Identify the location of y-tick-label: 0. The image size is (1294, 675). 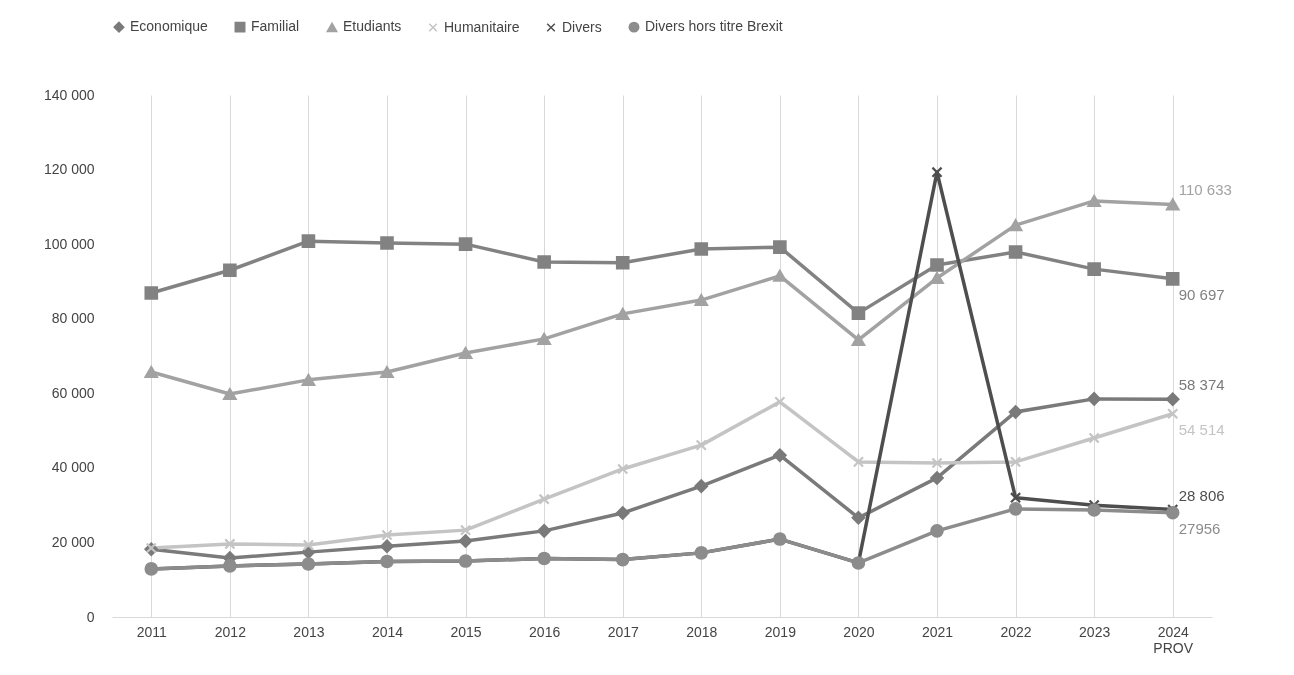
(90, 616).